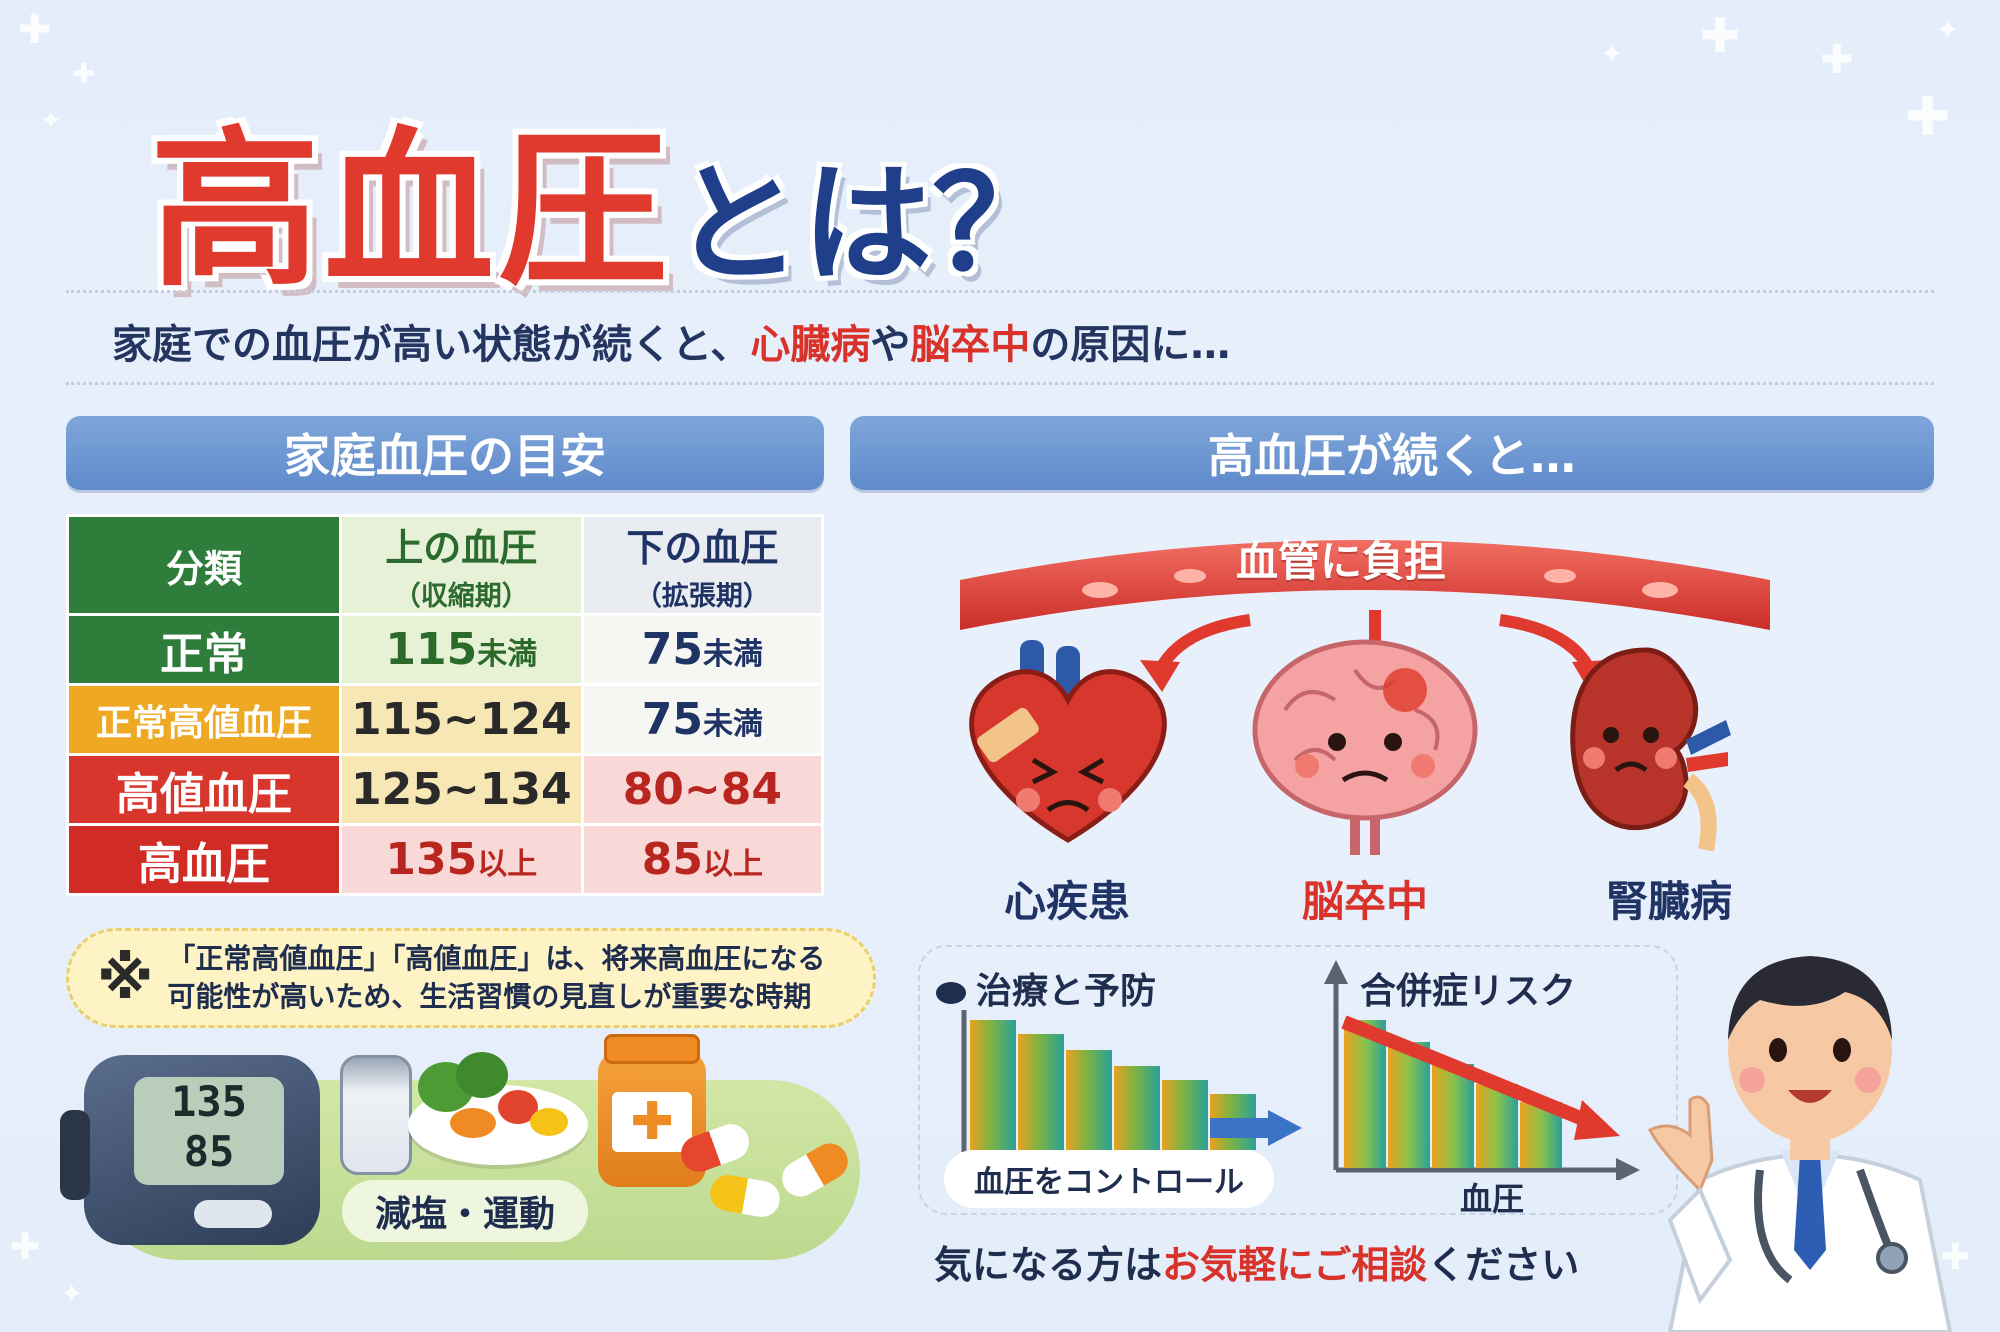 Image resolution: width=2000 pixels, height=1332 pixels. I want to click on subtitle-stroke: 脳卒中, so click(970, 345).